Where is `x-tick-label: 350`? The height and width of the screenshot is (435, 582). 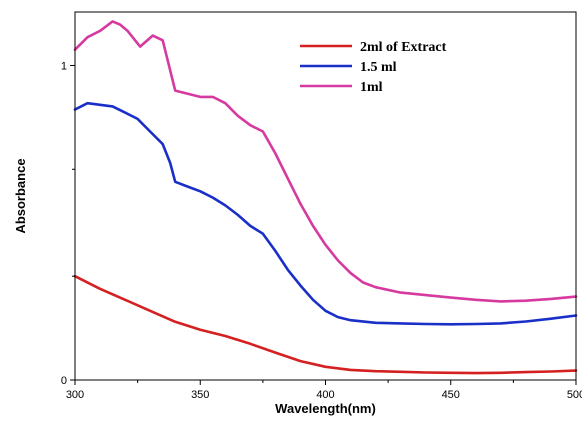
x-tick-label: 350 is located at coordinates (200, 395).